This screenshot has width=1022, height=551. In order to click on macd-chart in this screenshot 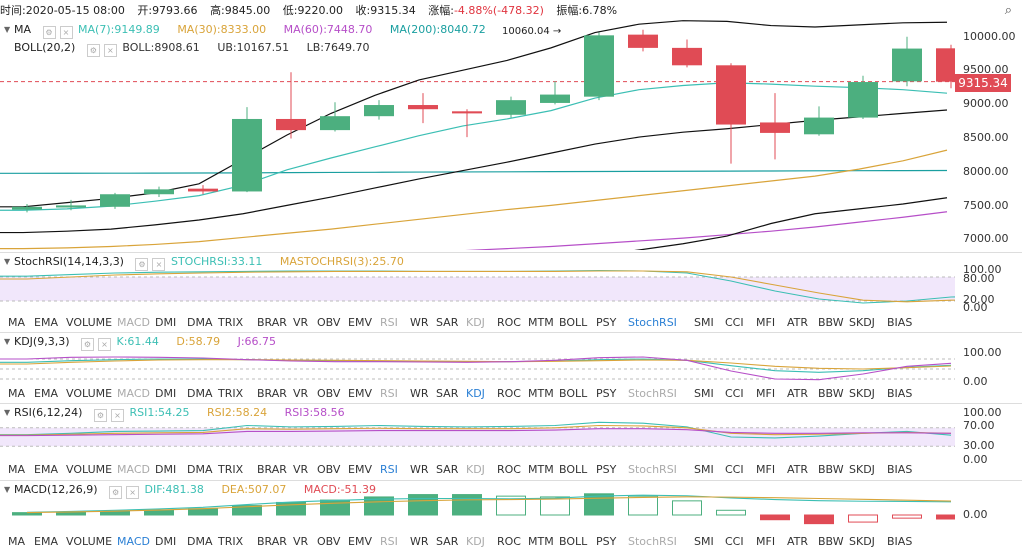, I will do `click(477, 507)`.